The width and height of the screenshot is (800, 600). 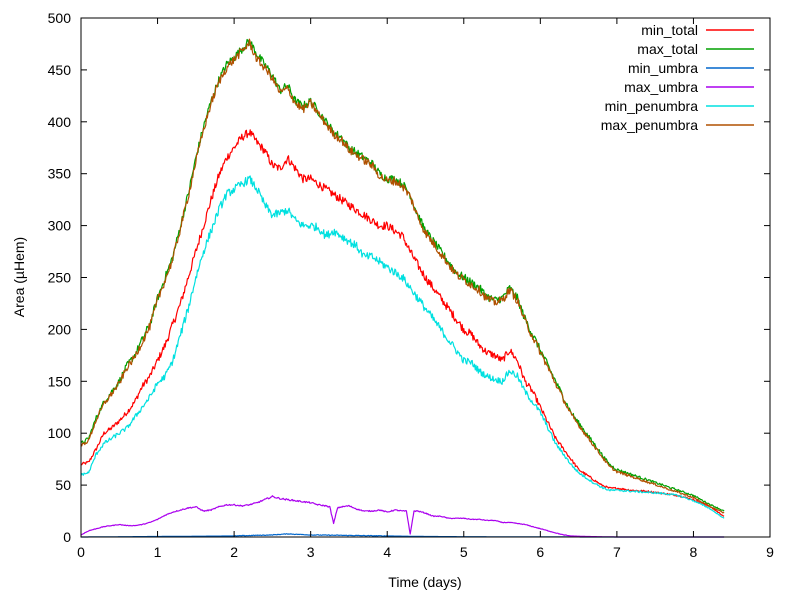 What do you see at coordinates (694, 552) in the screenshot?
I see `x-tick-label: 8` at bounding box center [694, 552].